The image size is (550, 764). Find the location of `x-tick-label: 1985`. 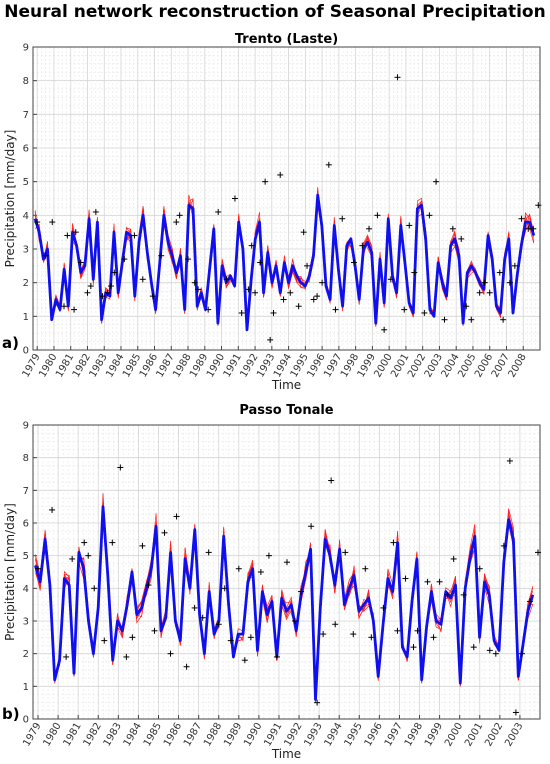

x-tick-label: 1985 is located at coordinates (153, 735).